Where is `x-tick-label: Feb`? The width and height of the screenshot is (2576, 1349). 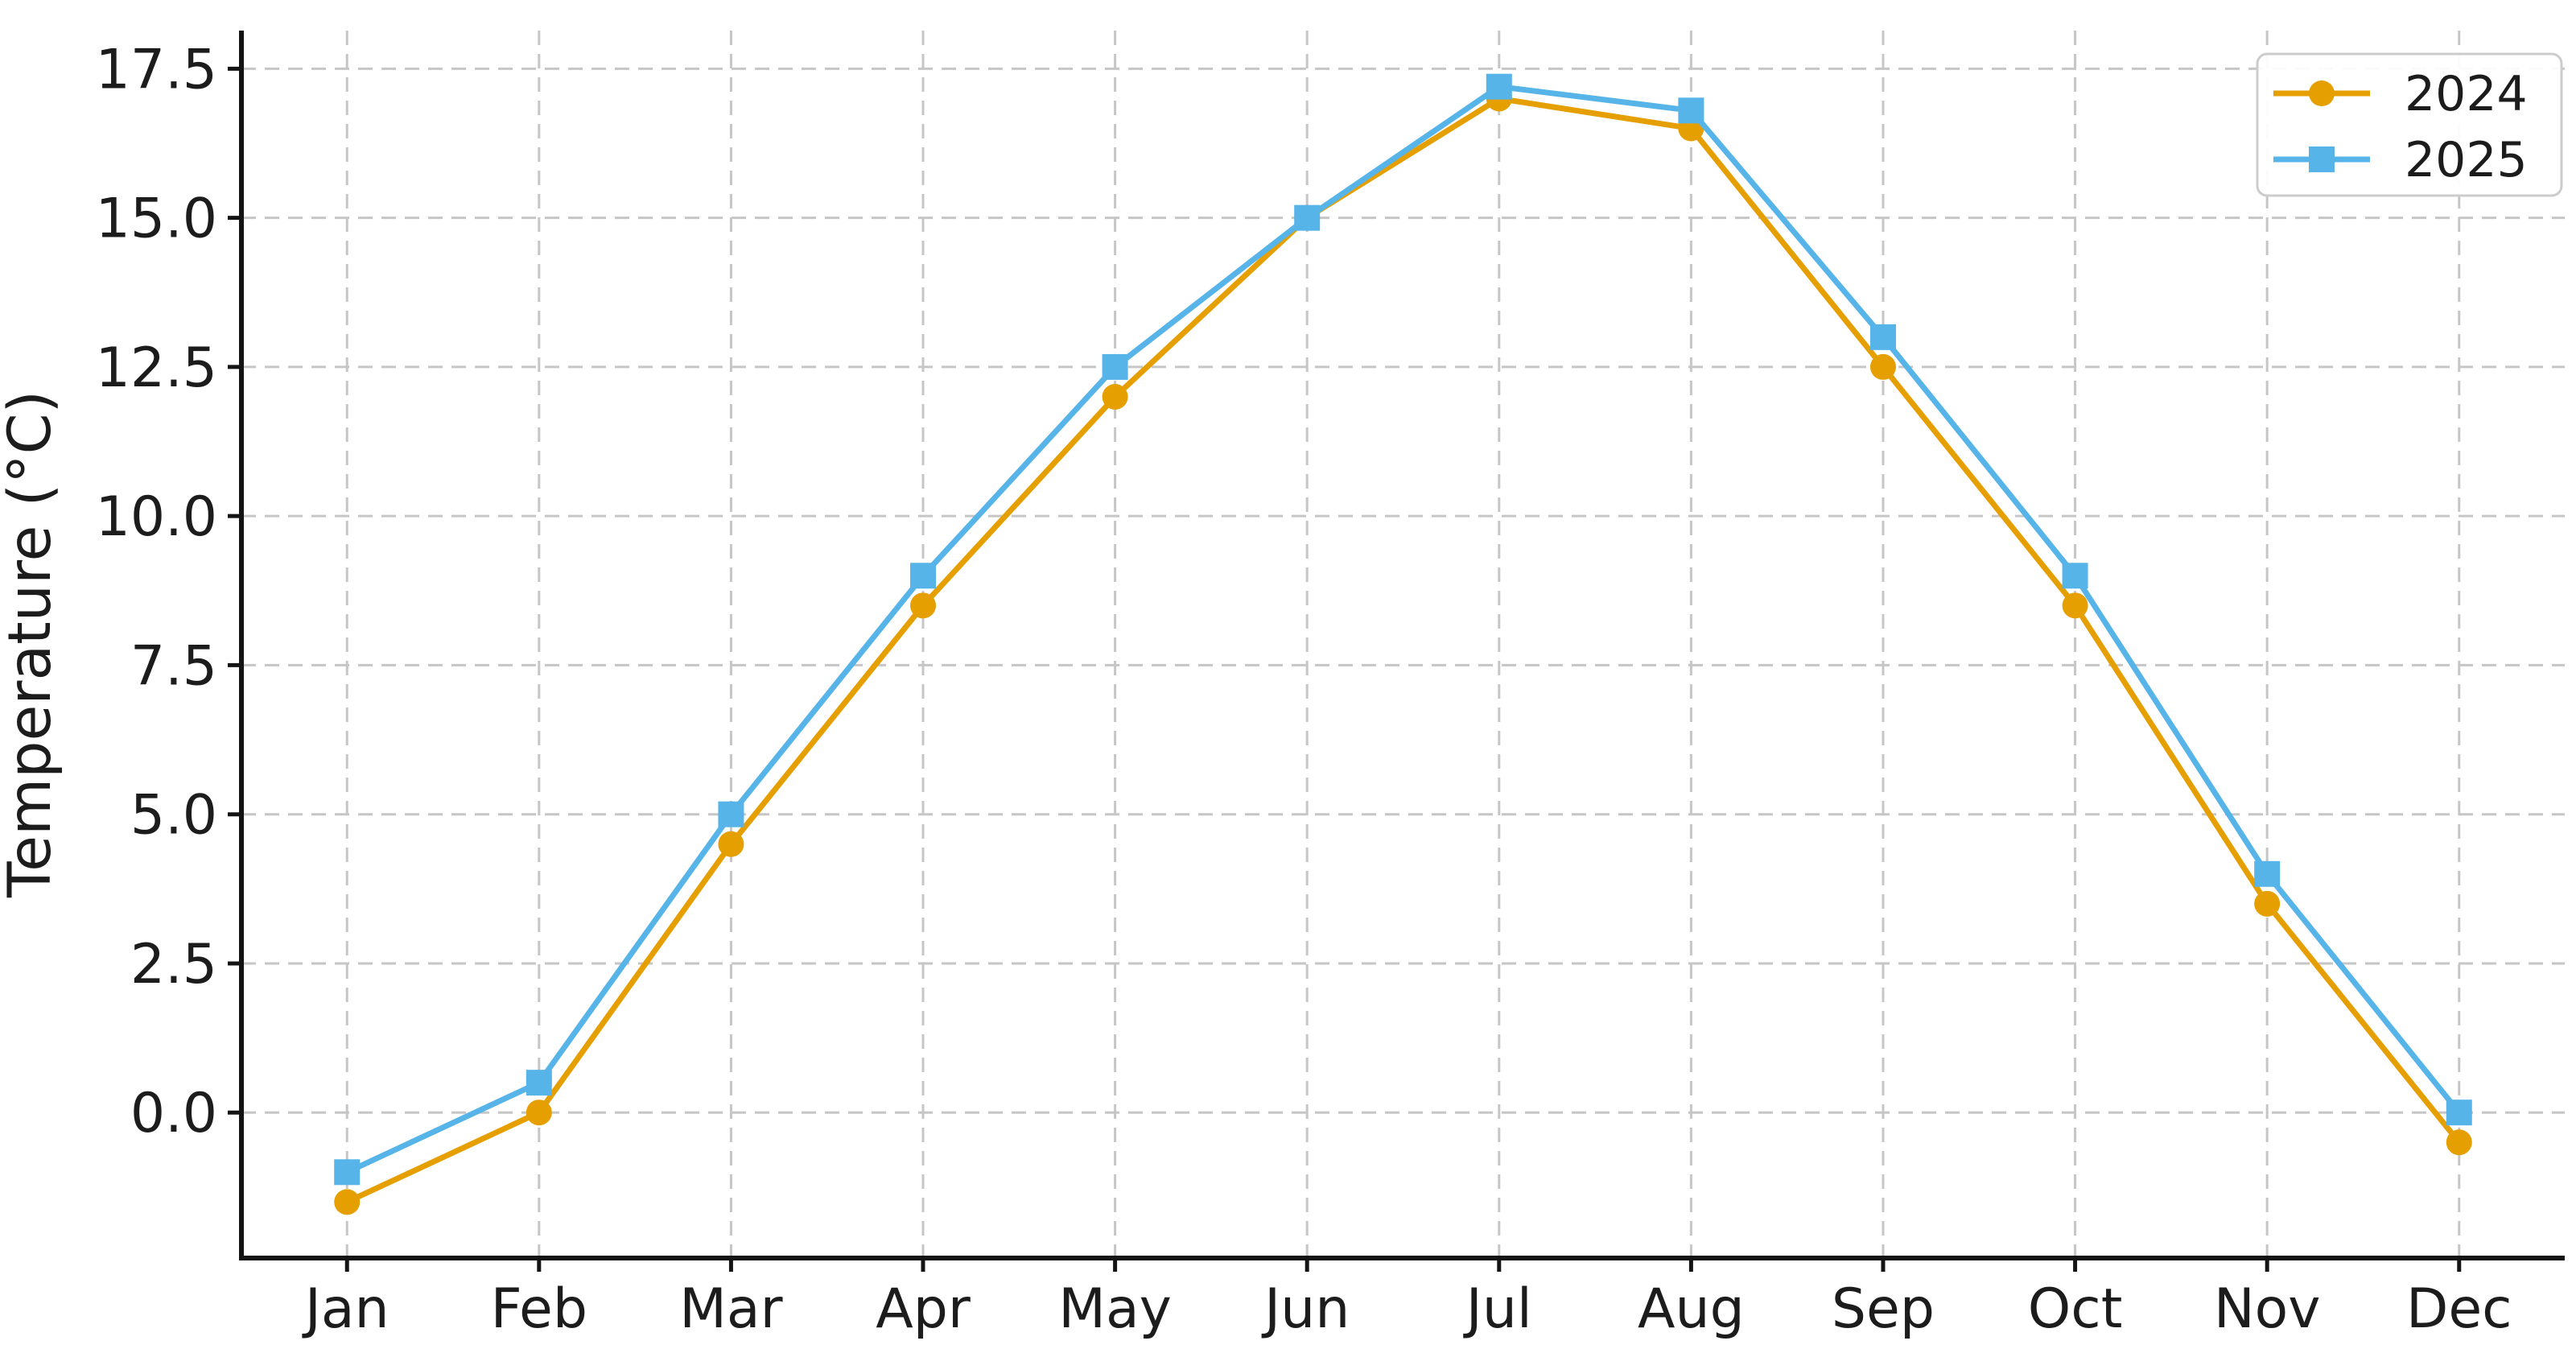
x-tick-label: Feb is located at coordinates (539, 1309).